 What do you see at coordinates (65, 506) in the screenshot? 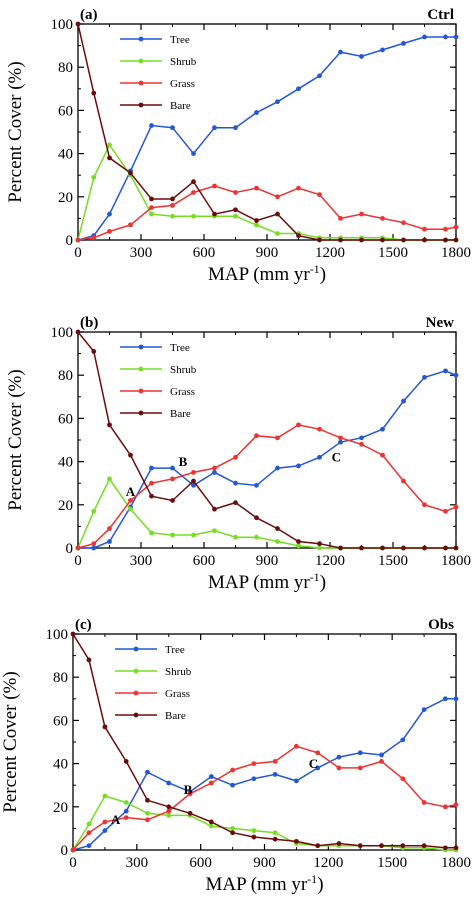
I see `y-tick-label: 20` at bounding box center [65, 506].